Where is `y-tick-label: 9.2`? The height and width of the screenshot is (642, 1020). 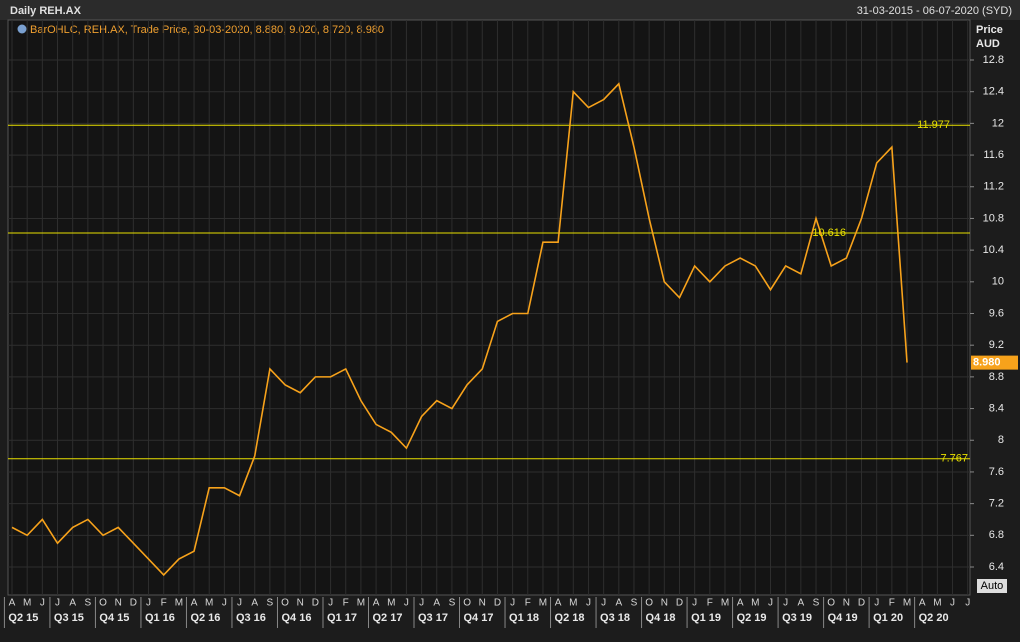 y-tick-label: 9.2 is located at coordinates (996, 345).